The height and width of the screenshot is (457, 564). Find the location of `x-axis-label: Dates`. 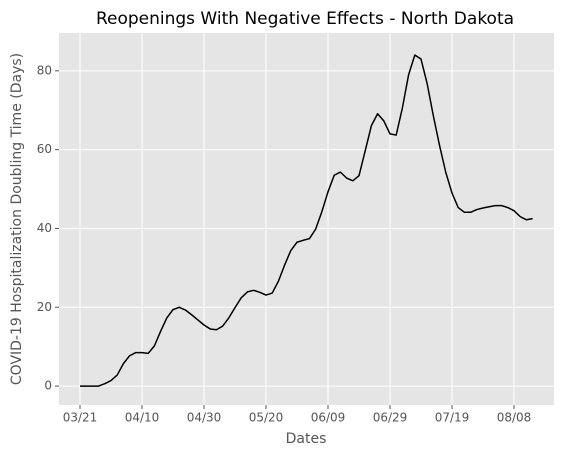

x-axis-label: Dates is located at coordinates (306, 439).